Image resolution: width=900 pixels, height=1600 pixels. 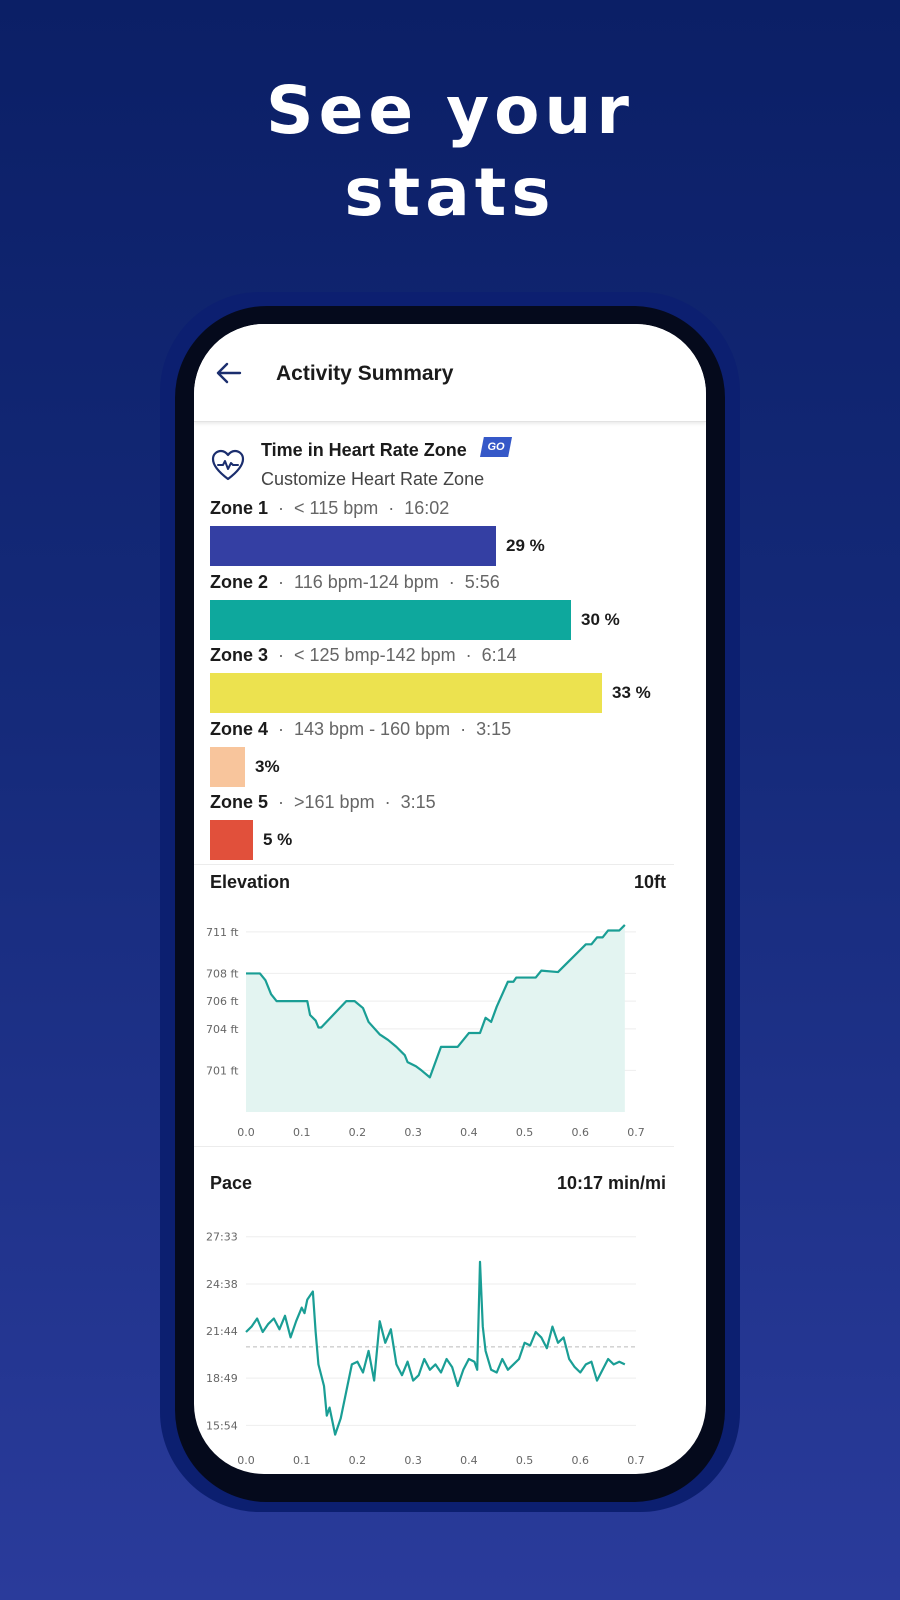 What do you see at coordinates (384, 581) in the screenshot?
I see `zone-range-time: · 116 bpm-124 bpm · 5:56` at bounding box center [384, 581].